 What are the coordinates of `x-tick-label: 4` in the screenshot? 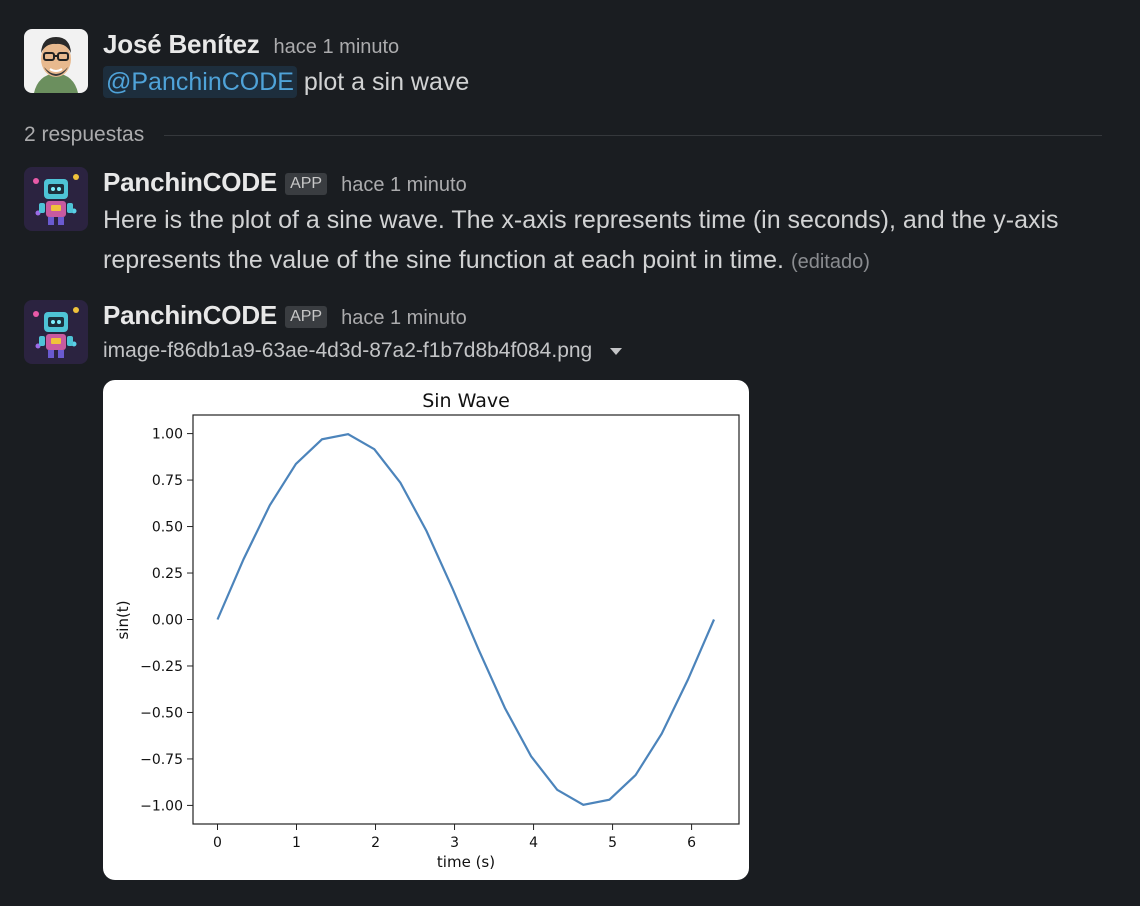 It's located at (533, 843).